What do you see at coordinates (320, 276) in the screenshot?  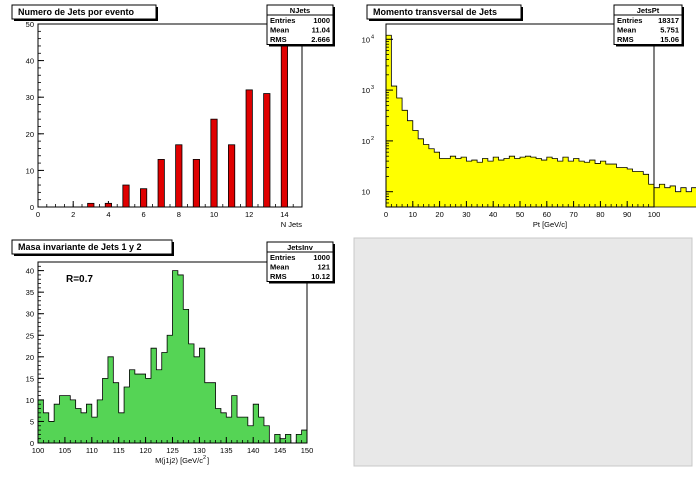 I see `stats-inv-value-rms: 10.12` at bounding box center [320, 276].